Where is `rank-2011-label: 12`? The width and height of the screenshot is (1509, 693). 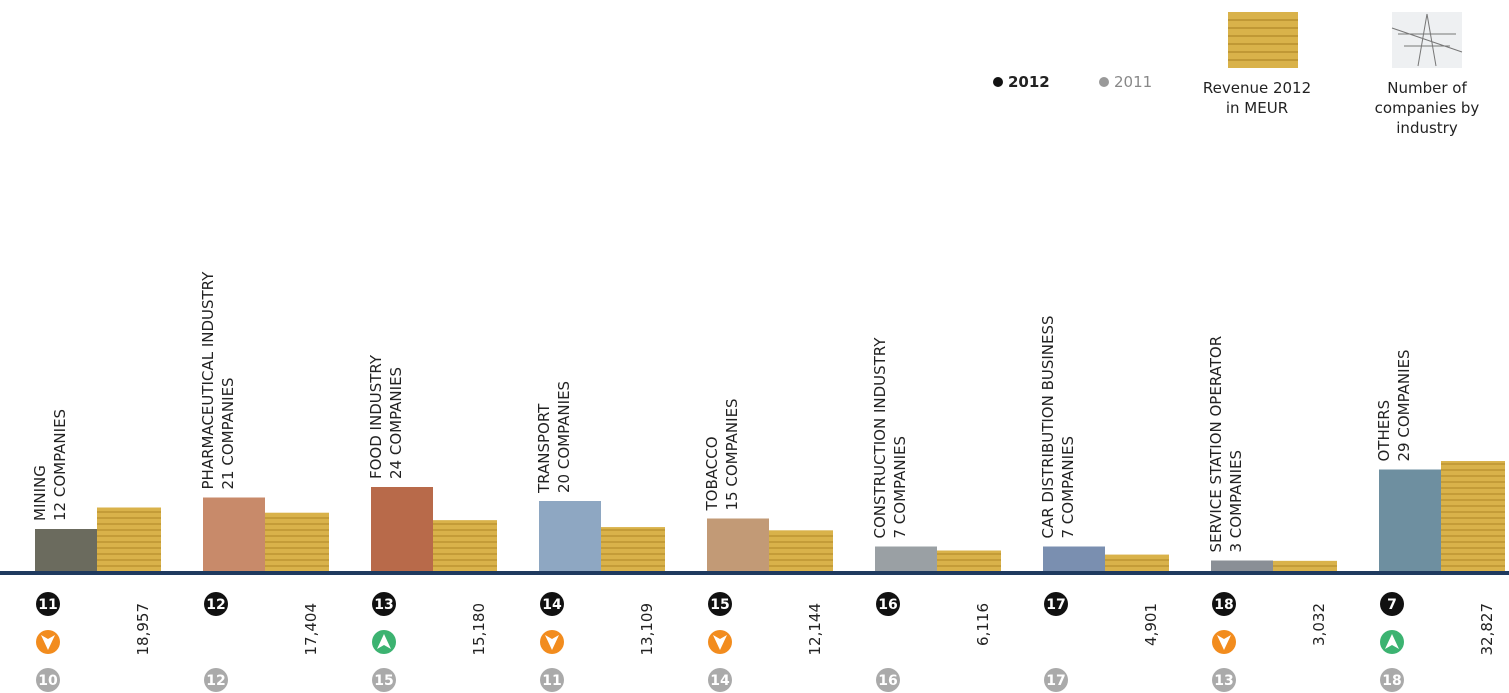
rank-2011-label: 12 is located at coordinates (215, 681).